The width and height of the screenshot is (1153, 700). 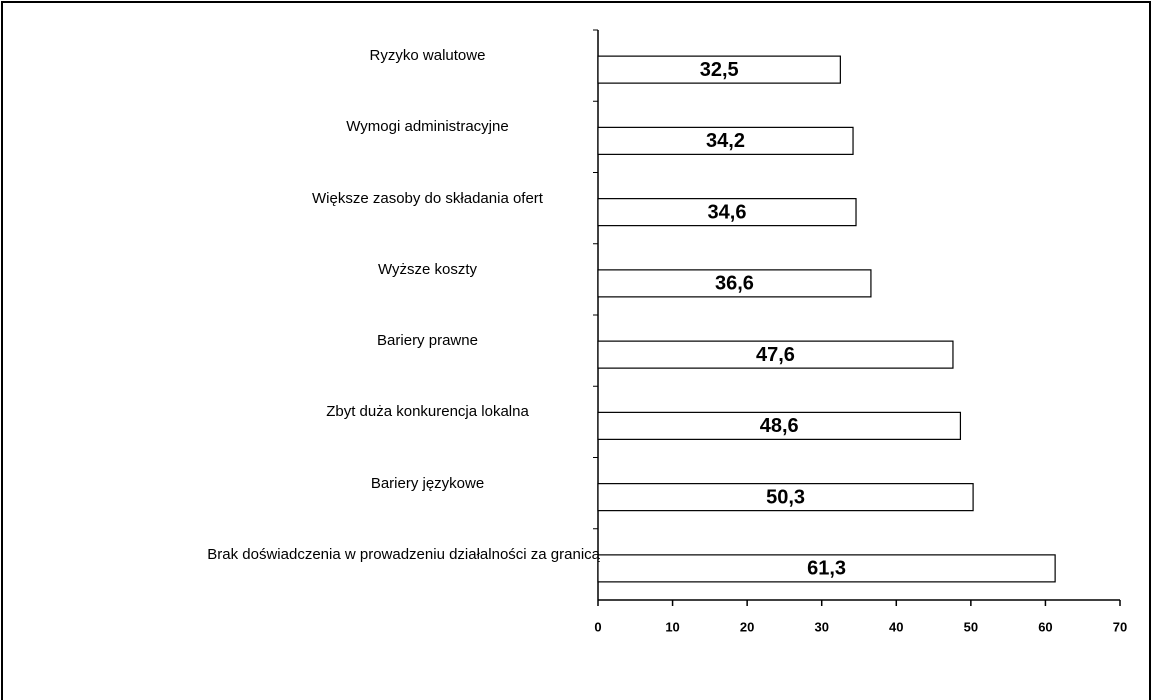 I want to click on category-label: Bariery językowe, so click(x=427, y=483).